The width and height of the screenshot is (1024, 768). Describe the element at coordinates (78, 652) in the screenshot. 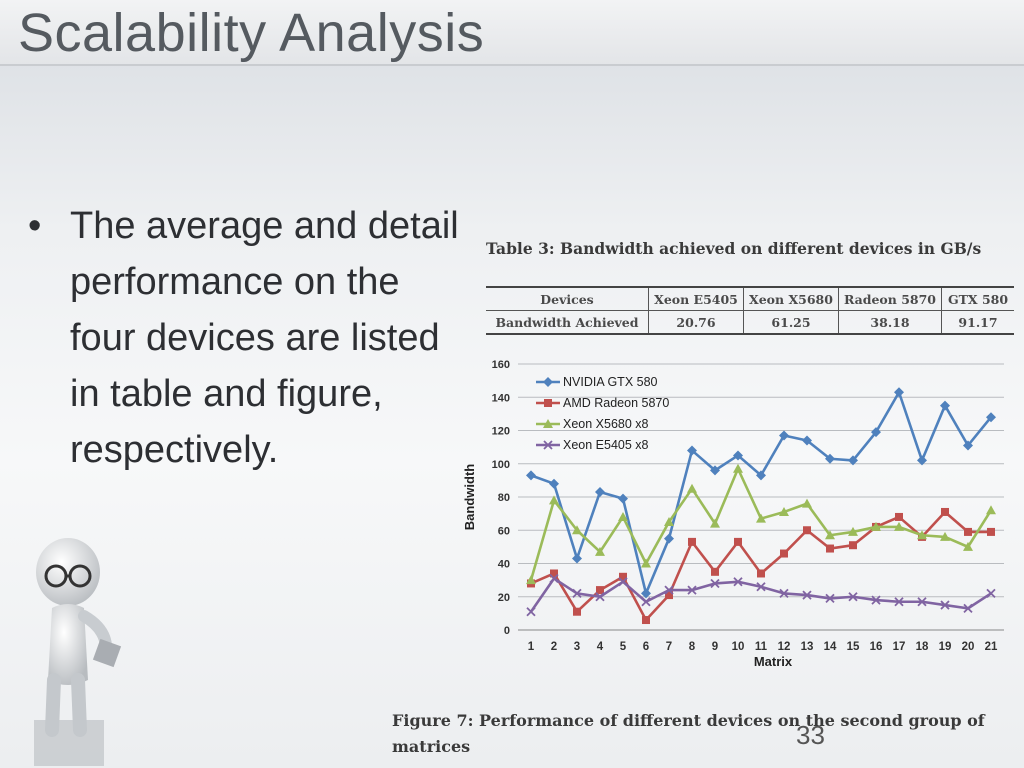

I see `thinking-figure-illustration-icon` at that location.